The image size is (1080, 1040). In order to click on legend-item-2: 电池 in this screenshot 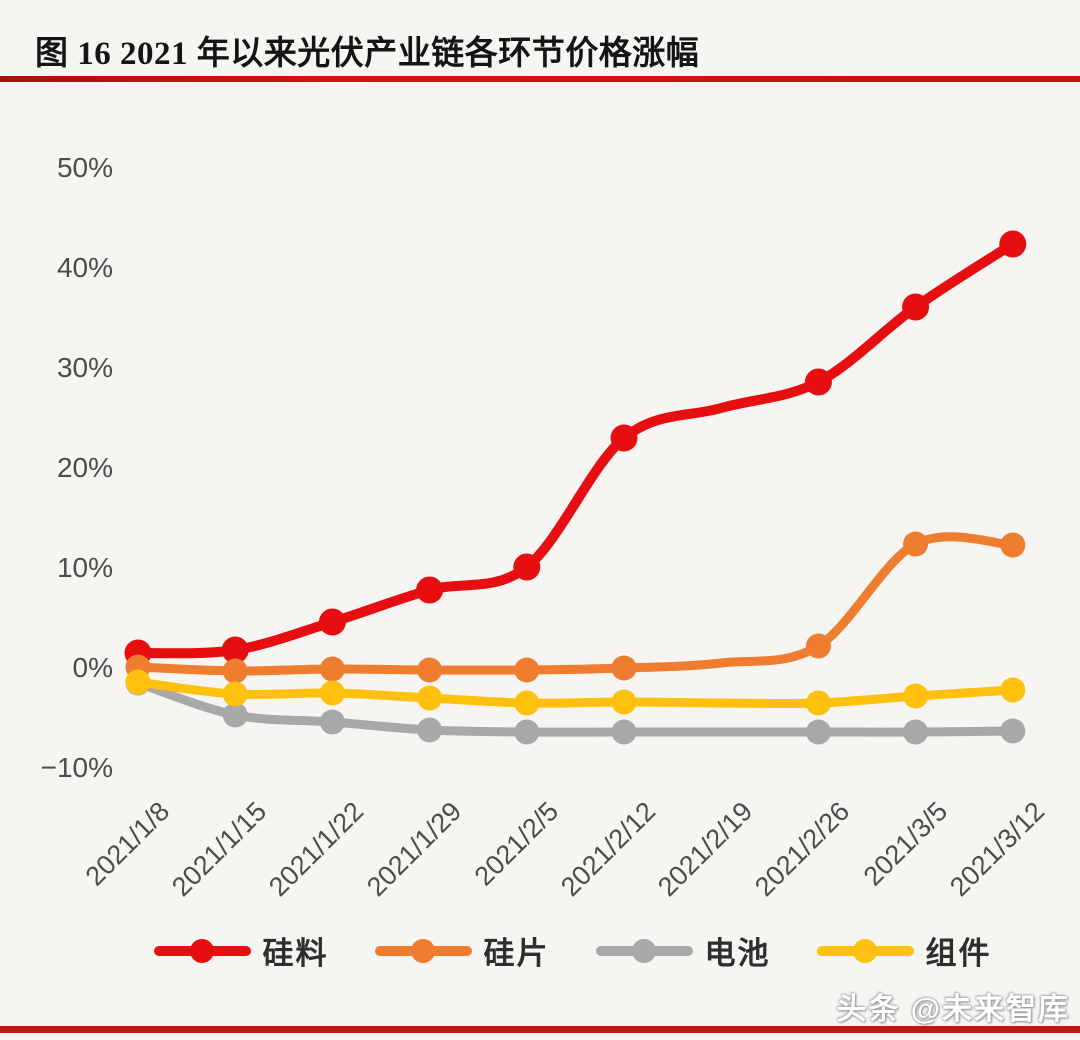, I will do `click(683, 950)`.